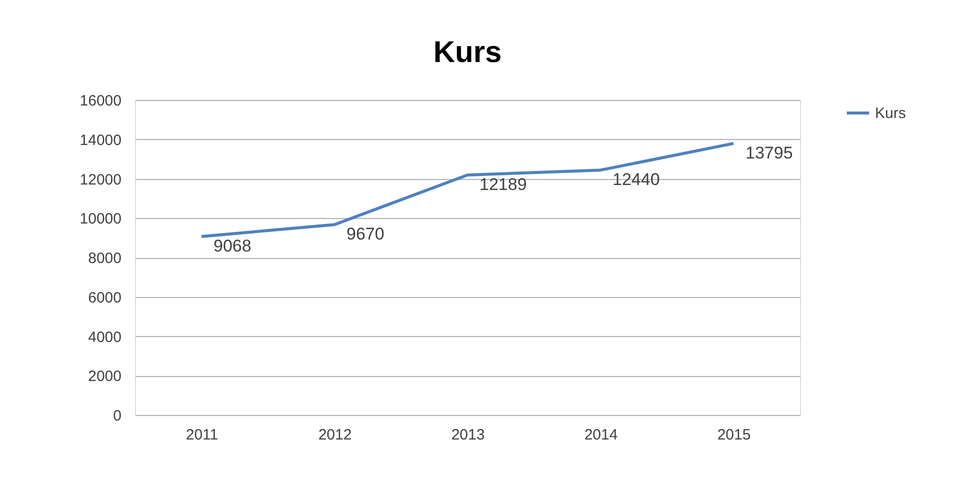  What do you see at coordinates (101, 101) in the screenshot?
I see `y-tick-label: 16000` at bounding box center [101, 101].